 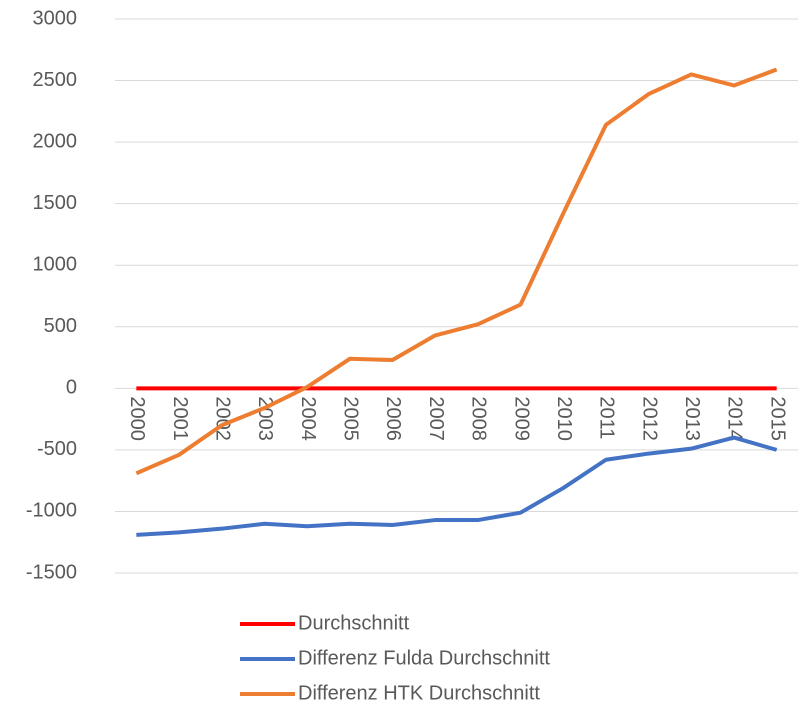 What do you see at coordinates (649, 418) in the screenshot?
I see `x-tick-label: 2012` at bounding box center [649, 418].